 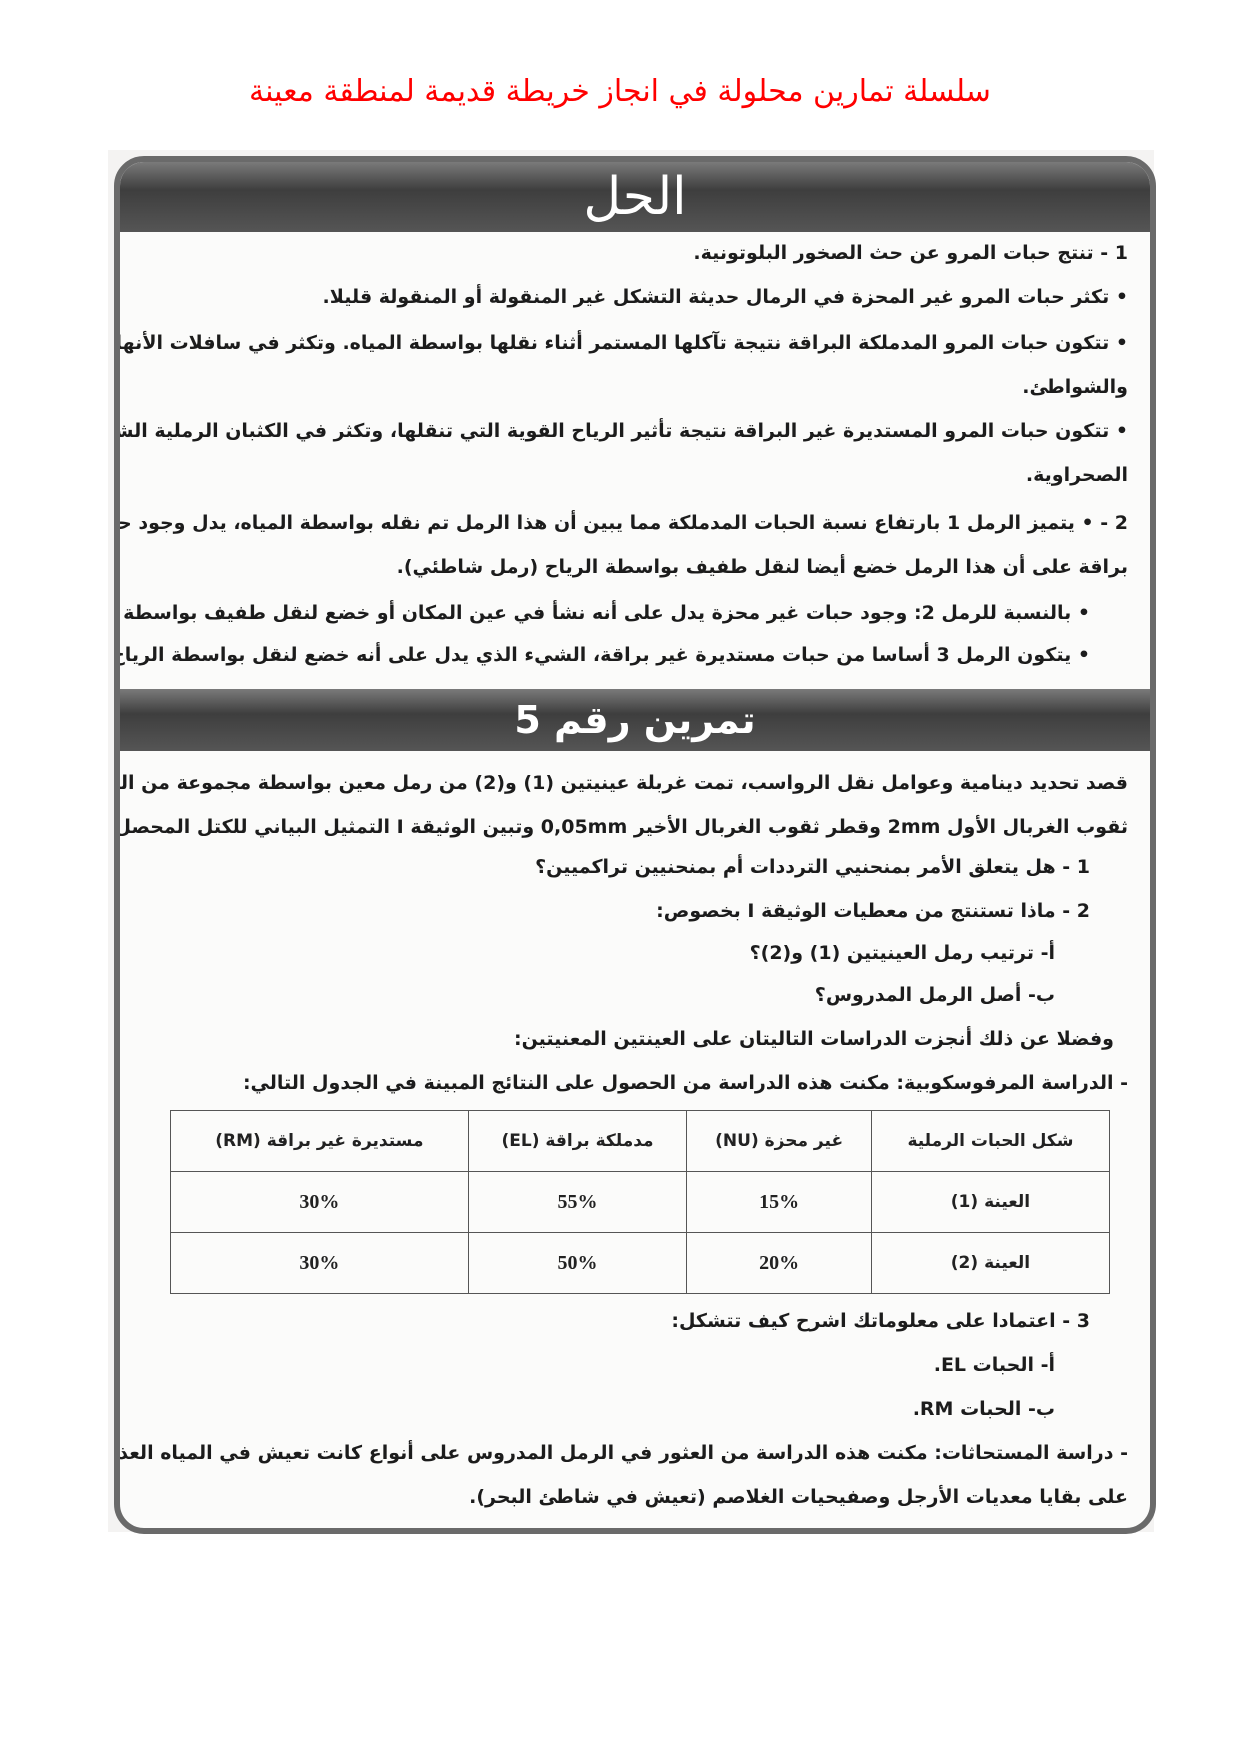 I want to click on question-3a: أ- الحبات EL., so click(x=994, y=1365).